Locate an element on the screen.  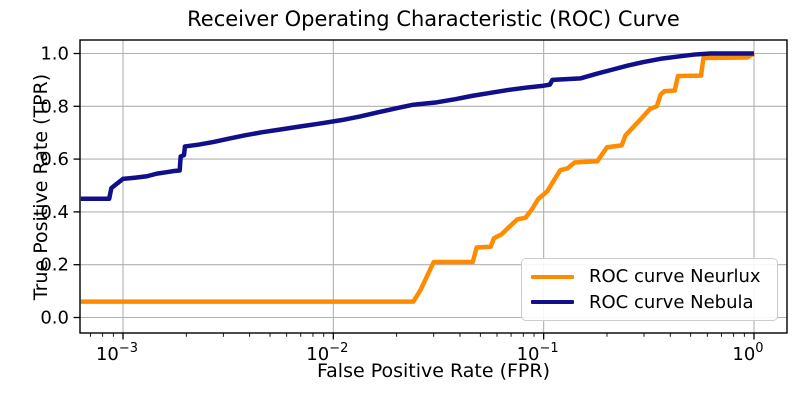
x-axis-label: False Positive Rate (FPR) is located at coordinates (433, 371).